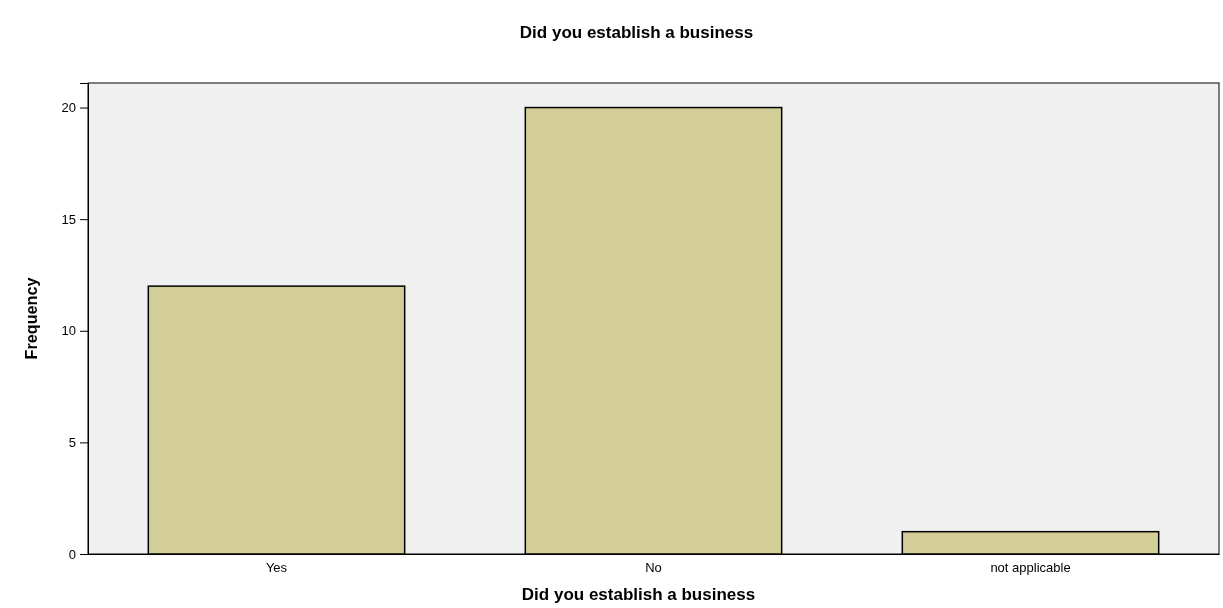 This screenshot has width=1223, height=608. What do you see at coordinates (653, 568) in the screenshot?
I see `x-tick-label: No` at bounding box center [653, 568].